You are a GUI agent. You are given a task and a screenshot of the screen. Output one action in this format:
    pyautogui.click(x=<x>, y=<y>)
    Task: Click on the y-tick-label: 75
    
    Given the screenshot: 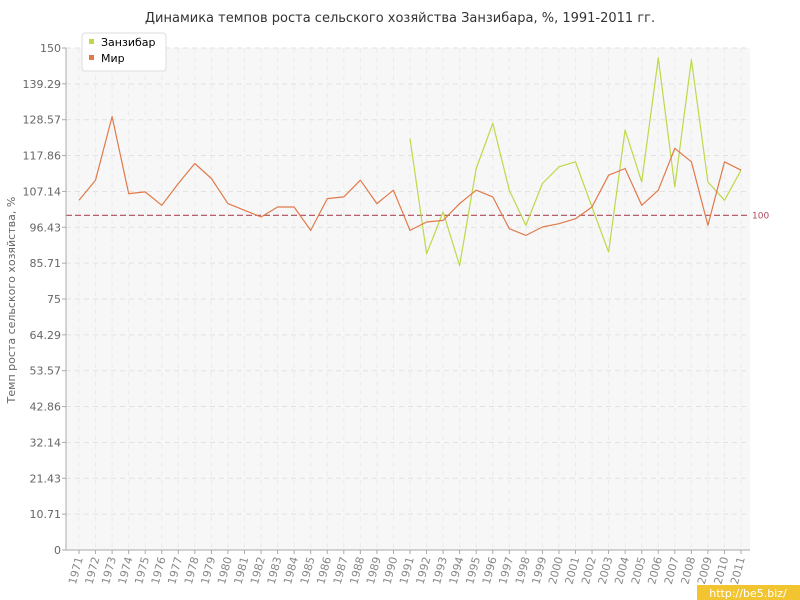 What is the action you would take?
    pyautogui.click(x=54, y=299)
    